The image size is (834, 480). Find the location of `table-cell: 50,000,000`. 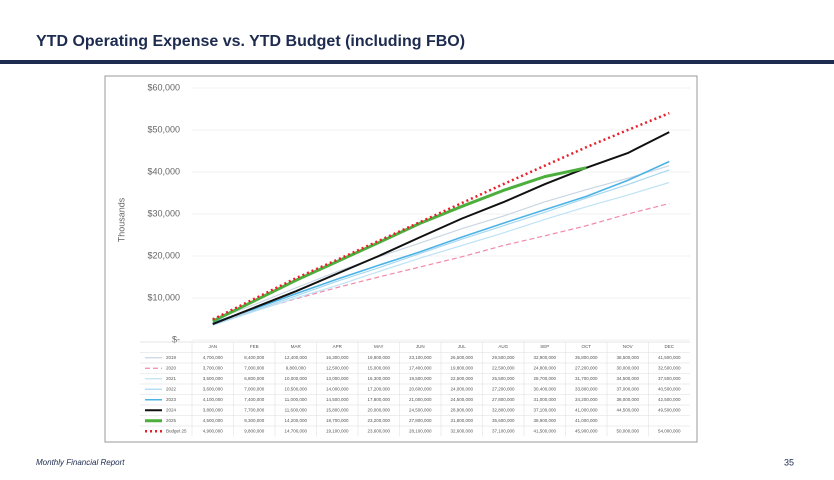

table-cell: 50,000,000 is located at coordinates (627, 430).